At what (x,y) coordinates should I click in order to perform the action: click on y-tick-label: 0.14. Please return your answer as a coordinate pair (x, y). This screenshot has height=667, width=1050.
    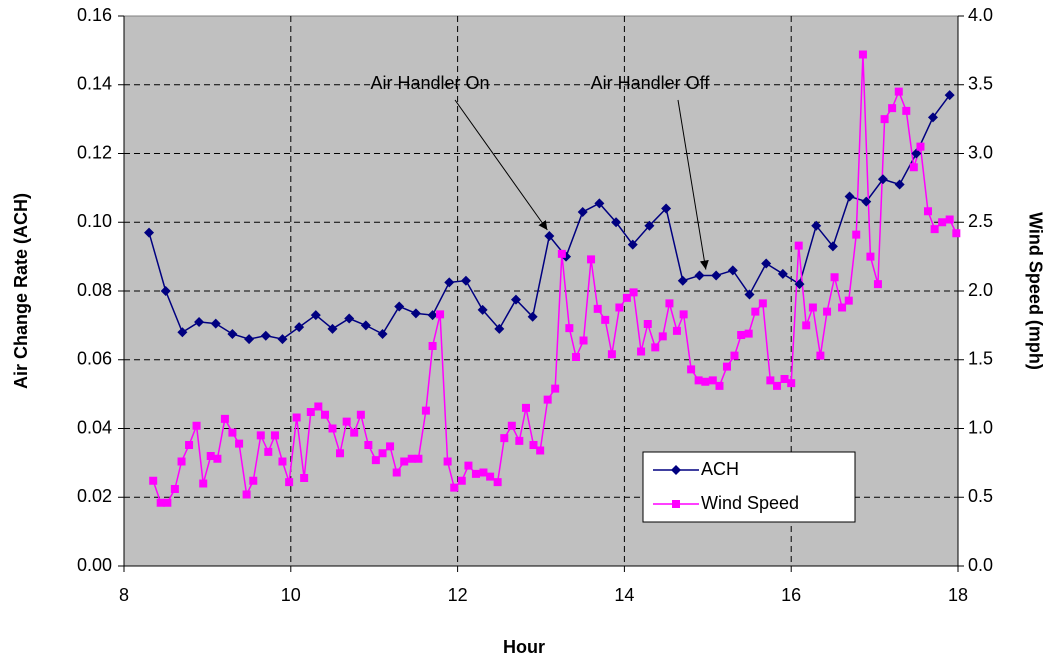
    Looking at the image, I should click on (94, 84).